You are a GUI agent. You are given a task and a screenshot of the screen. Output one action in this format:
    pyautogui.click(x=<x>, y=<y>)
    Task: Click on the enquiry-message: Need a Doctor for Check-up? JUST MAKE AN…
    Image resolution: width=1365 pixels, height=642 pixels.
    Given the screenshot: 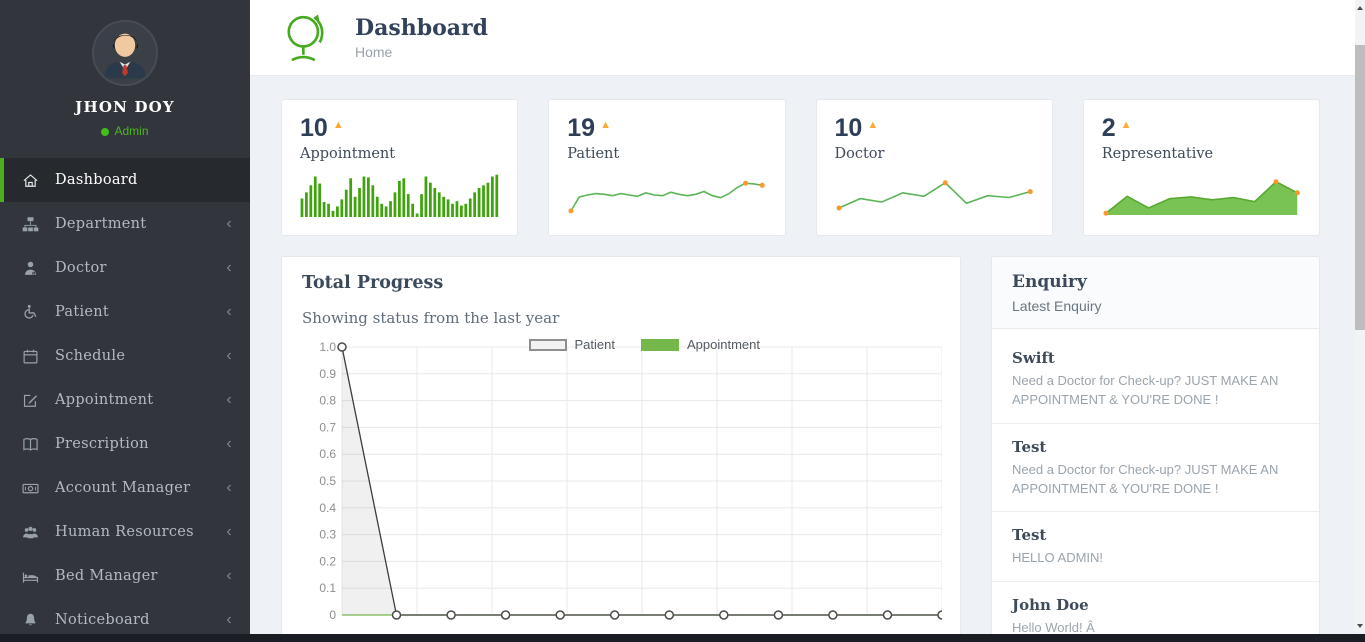 What is the action you would take?
    pyautogui.click(x=1145, y=390)
    